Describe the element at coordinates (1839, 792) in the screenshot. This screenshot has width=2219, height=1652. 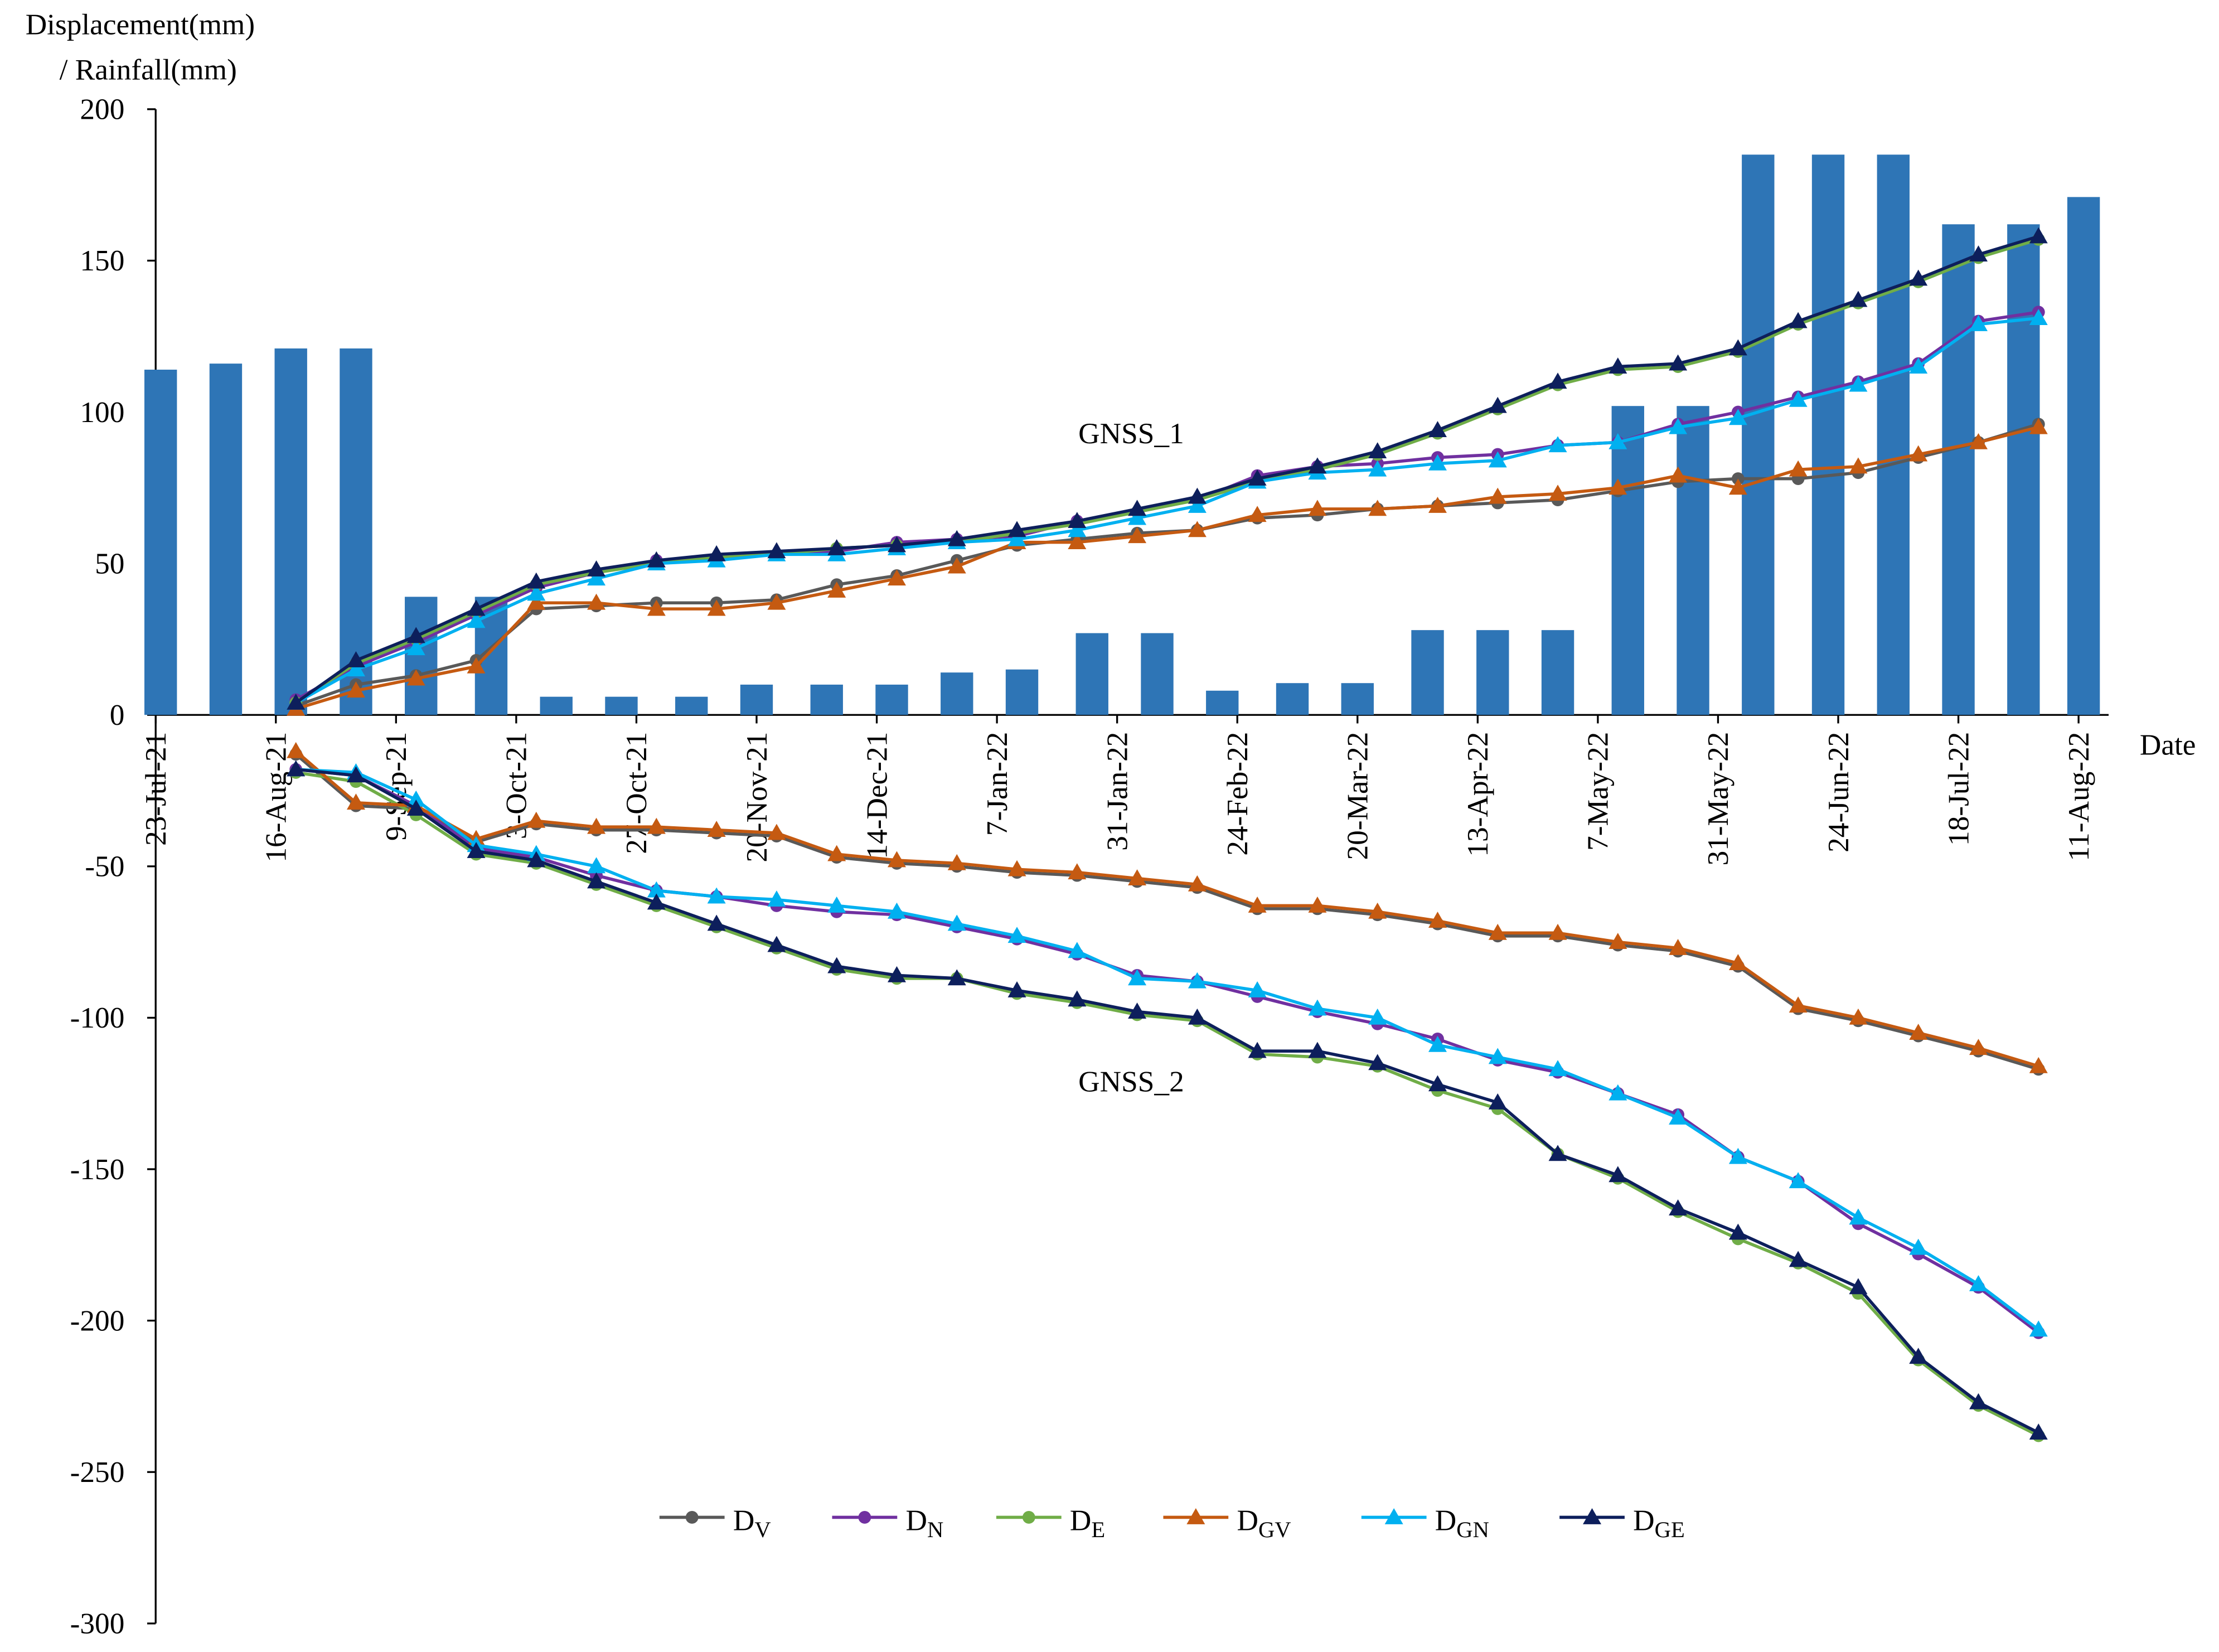
I see `x-tick-label: 24-Jun-22` at that location.